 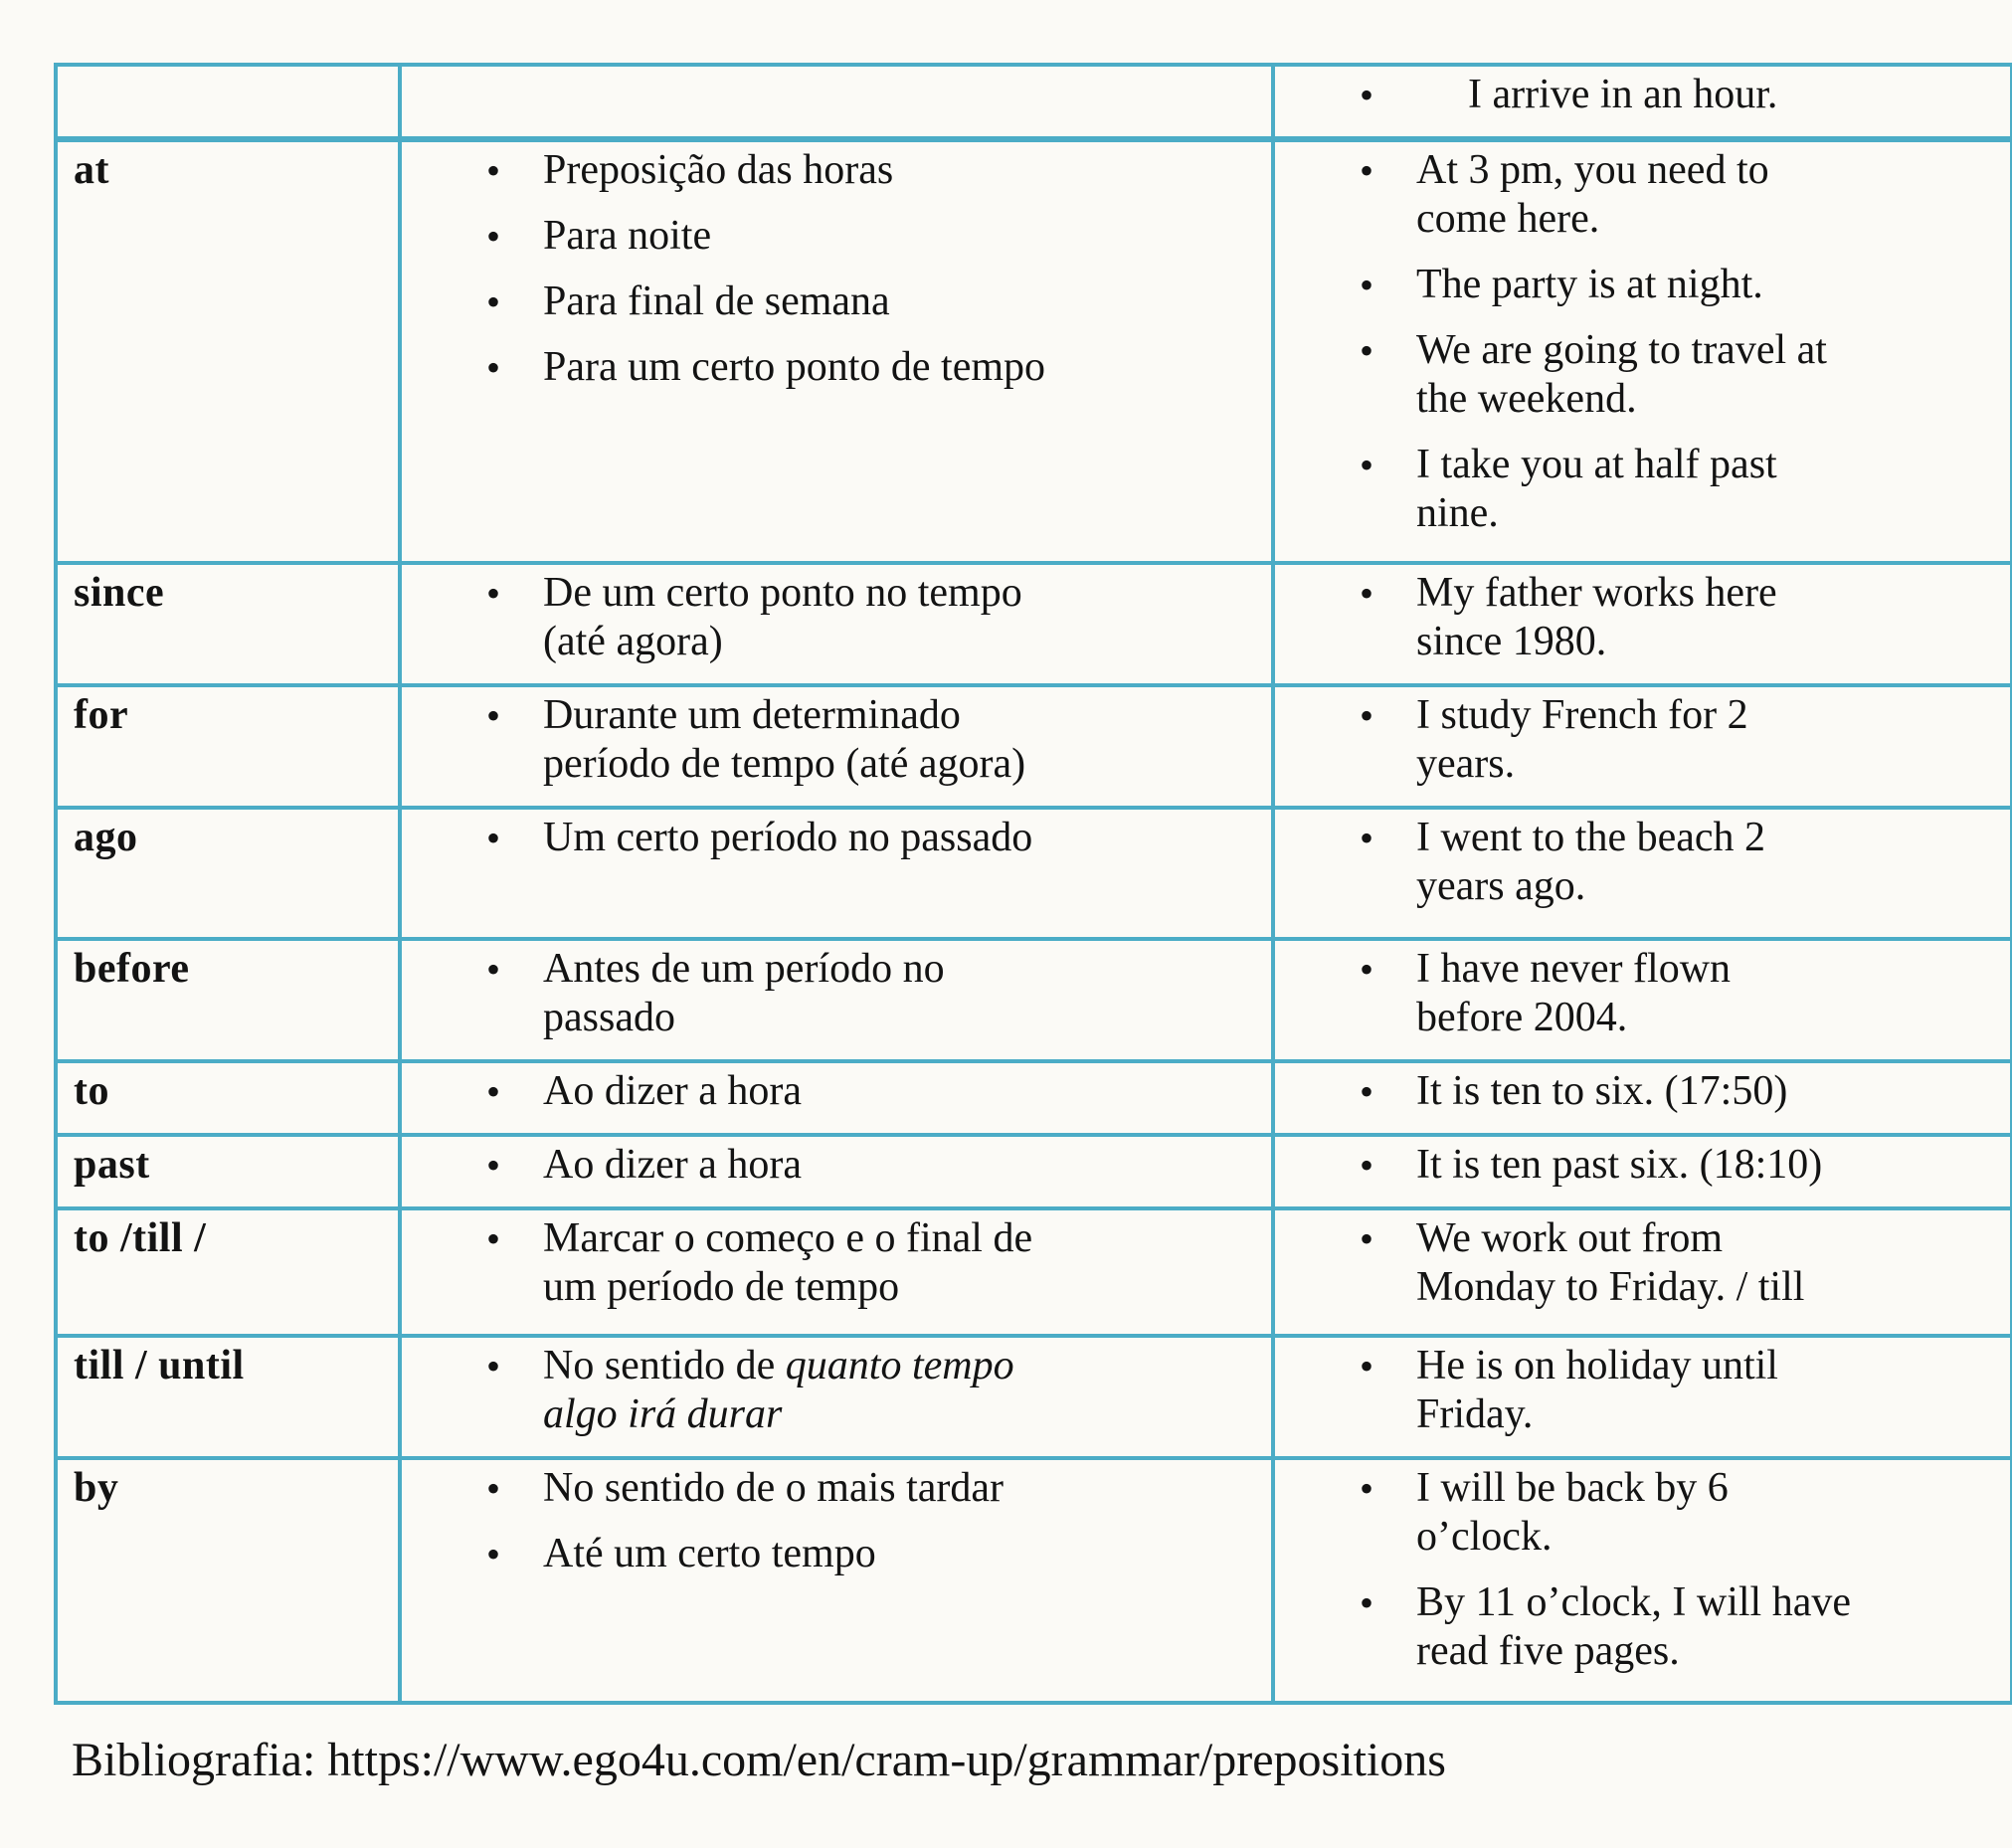 What do you see at coordinates (836, 1098) in the screenshot?
I see `meaning-cell: • Ao dizer a hora` at bounding box center [836, 1098].